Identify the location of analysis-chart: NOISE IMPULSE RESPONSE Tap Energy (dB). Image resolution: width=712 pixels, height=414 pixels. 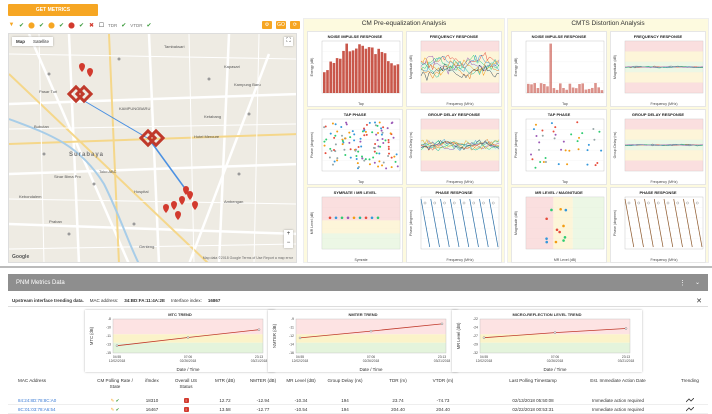
(559, 69).